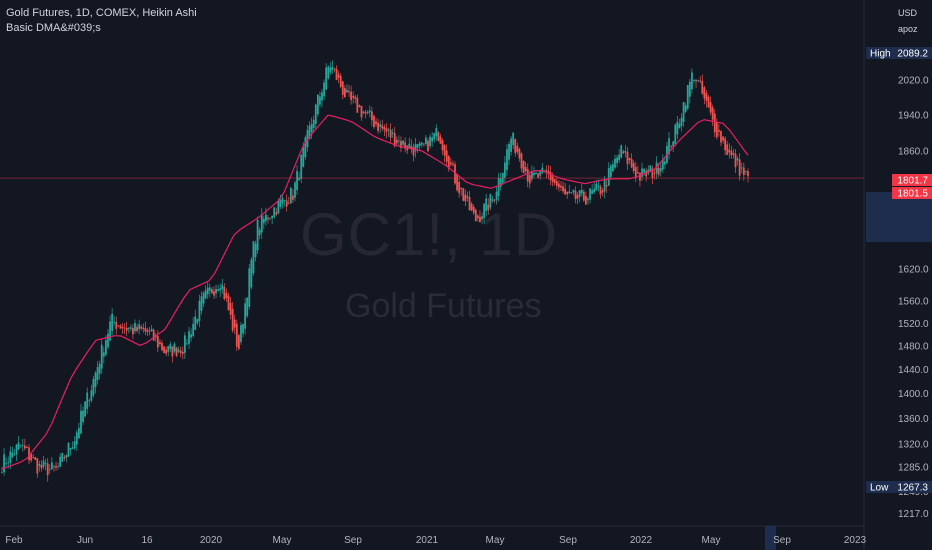 The width and height of the screenshot is (932, 550). I want to click on legend-indicator: Basic DMA&#039;s, so click(53, 28).